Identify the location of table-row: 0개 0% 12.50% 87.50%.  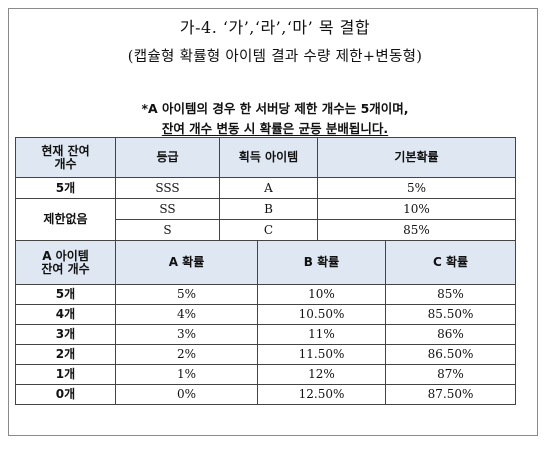
(265, 394).